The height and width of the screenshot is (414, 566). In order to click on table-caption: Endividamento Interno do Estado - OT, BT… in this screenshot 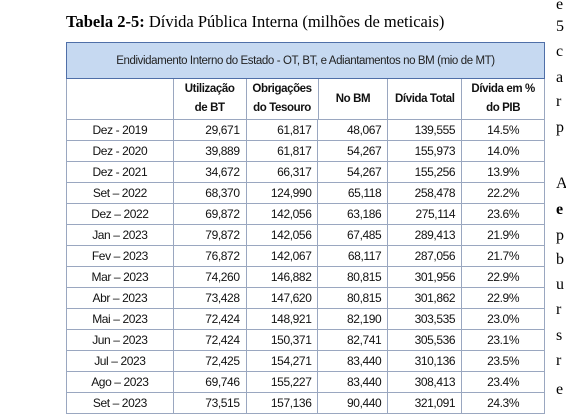, I will do `click(305, 60)`.